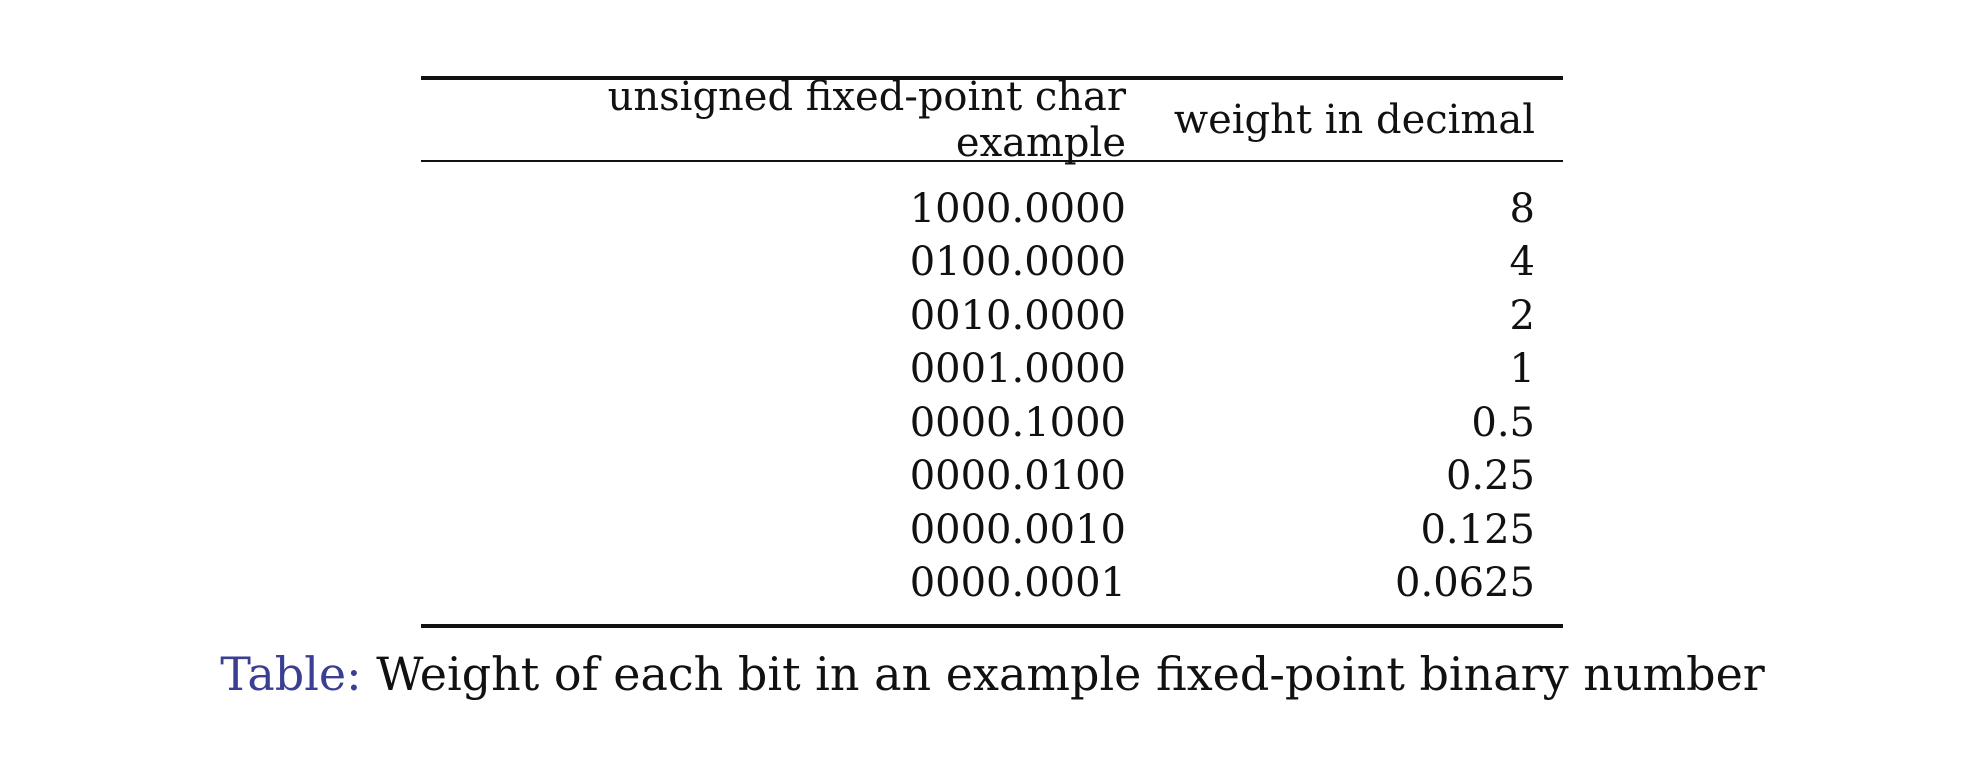 The height and width of the screenshot is (761, 1985). Describe the element at coordinates (291, 674) in the screenshot. I see `caption-label: Table:` at that location.